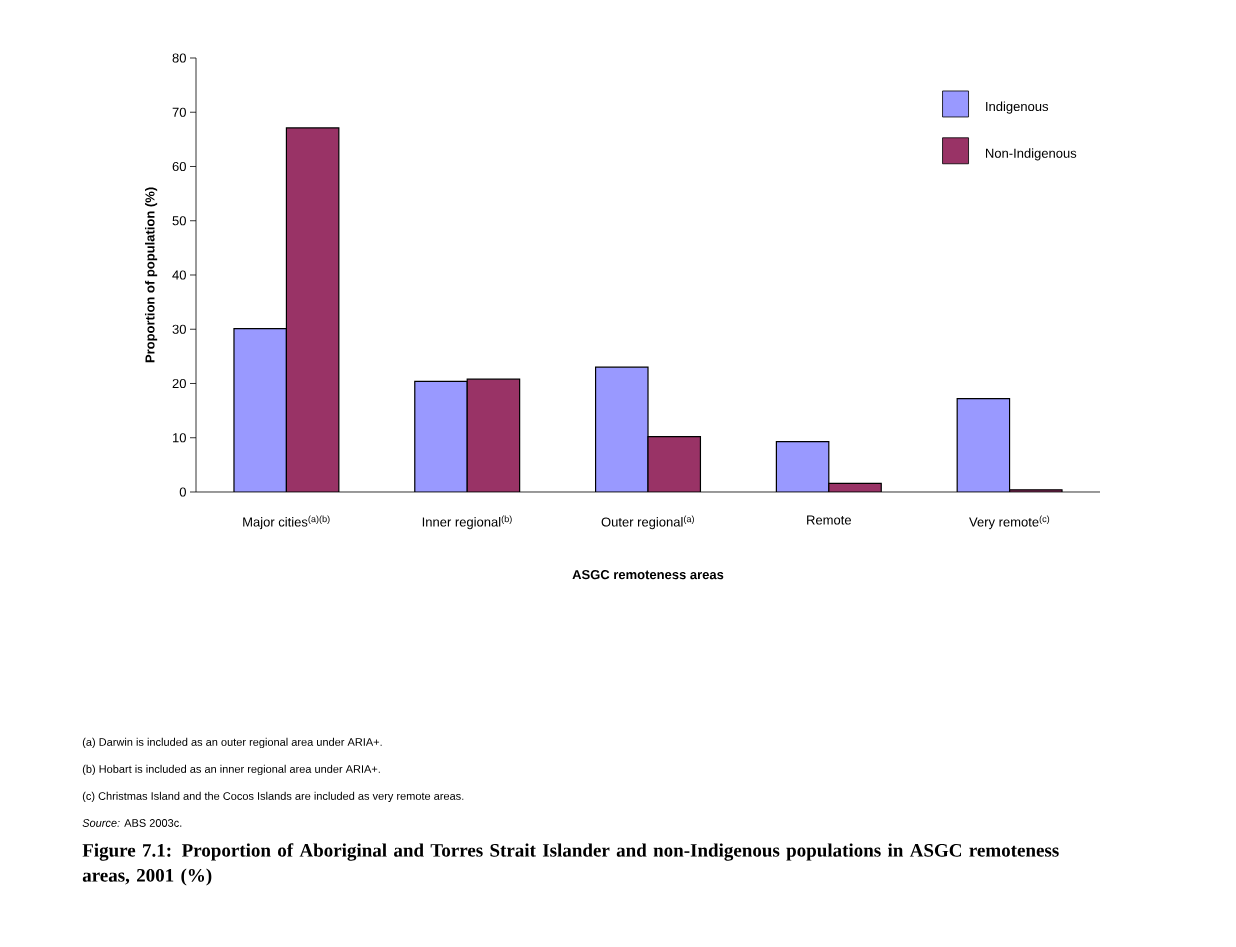 This screenshot has height=947, width=1236. I want to click on y-tick-label: 70, so click(179, 112).